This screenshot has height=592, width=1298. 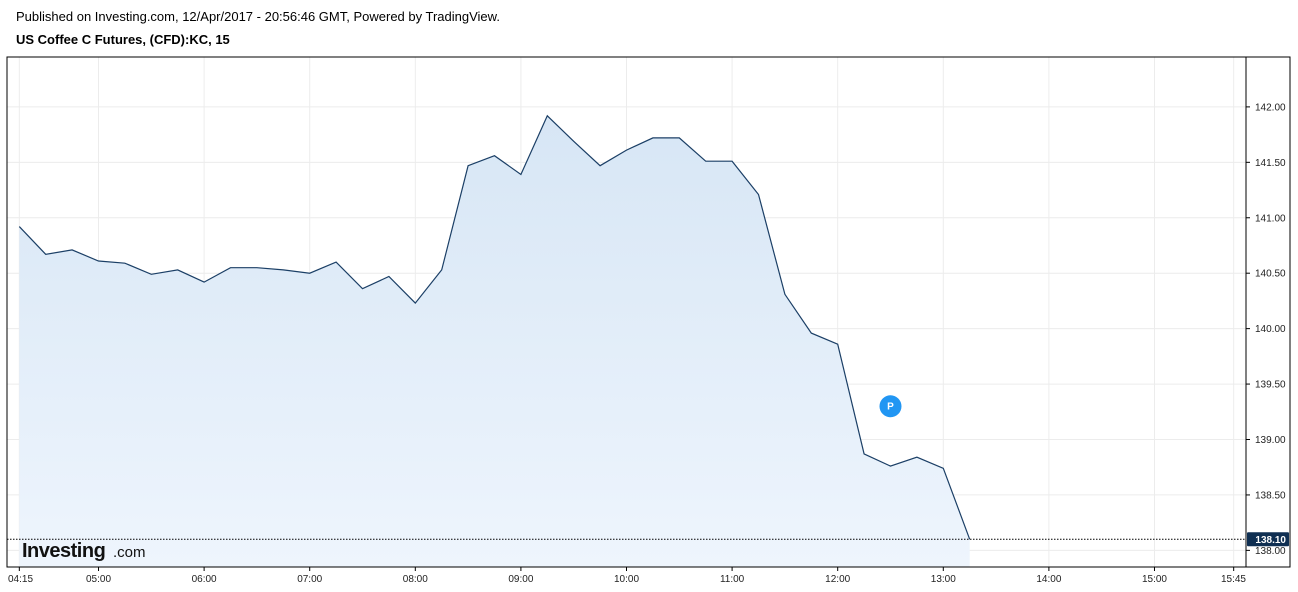 I want to click on logo-suffix: .com, so click(x=129, y=552).